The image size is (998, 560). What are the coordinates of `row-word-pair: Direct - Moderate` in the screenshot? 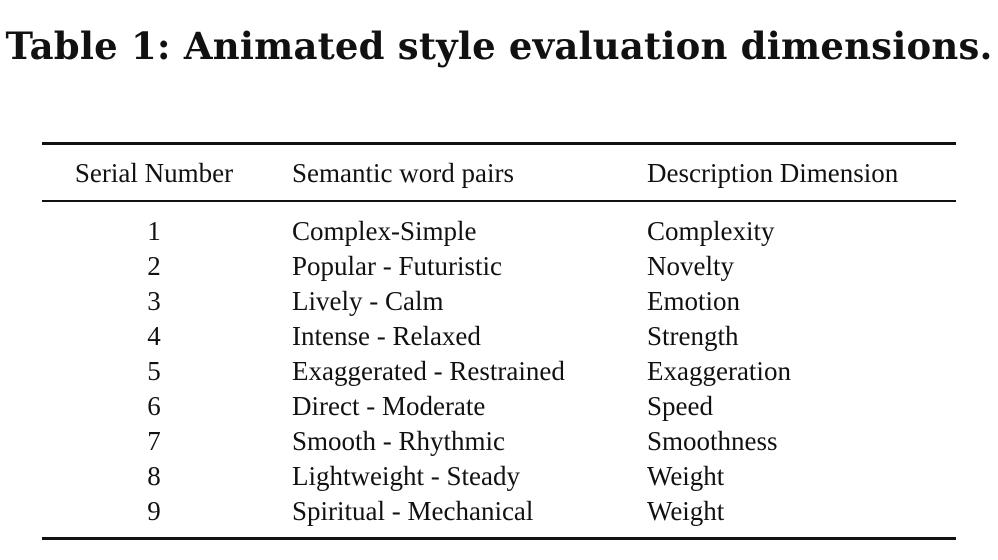 It's located at (389, 406).